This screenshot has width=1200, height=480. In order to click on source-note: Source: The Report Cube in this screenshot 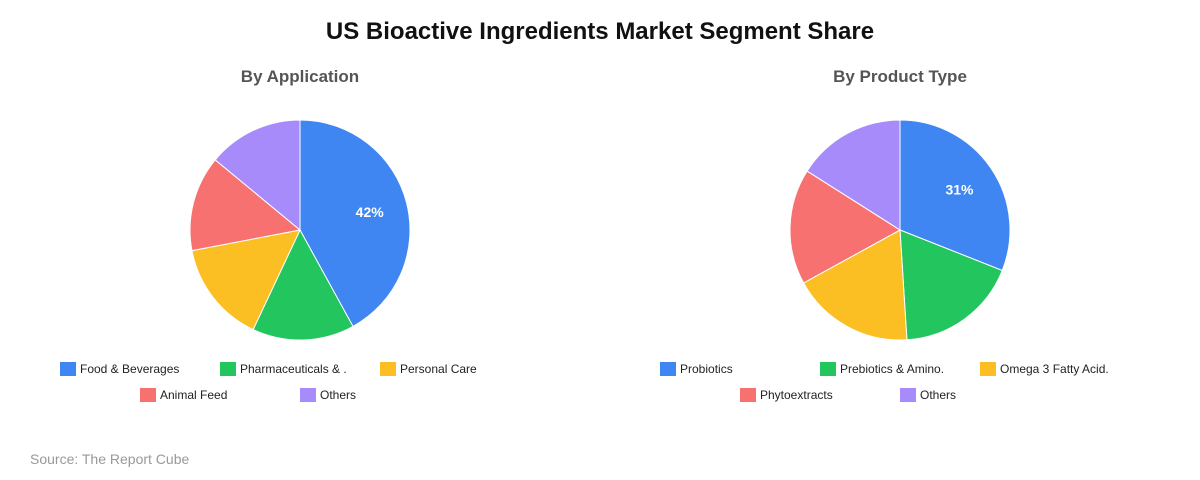, I will do `click(110, 459)`.